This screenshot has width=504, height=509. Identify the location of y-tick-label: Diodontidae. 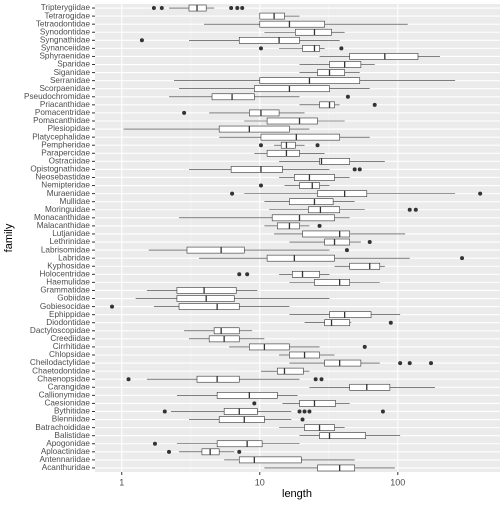
(68, 322).